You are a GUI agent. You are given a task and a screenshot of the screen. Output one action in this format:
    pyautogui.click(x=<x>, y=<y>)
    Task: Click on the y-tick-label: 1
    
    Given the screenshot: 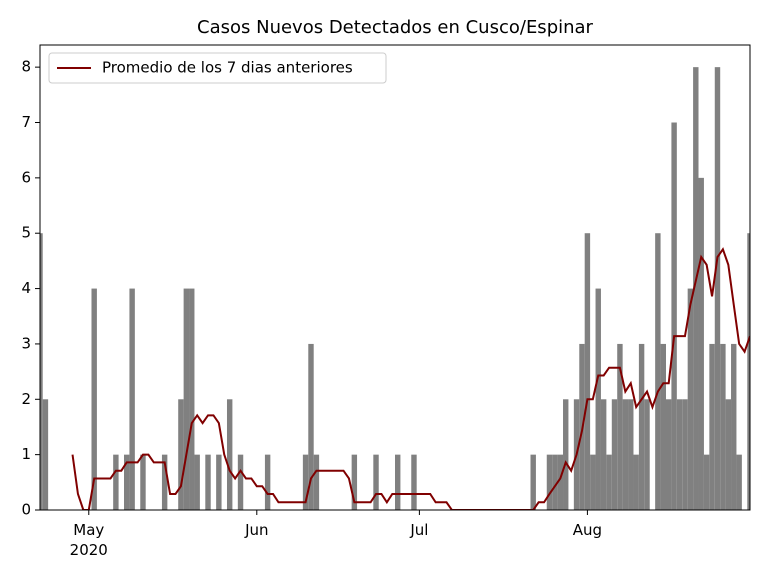 What is the action you would take?
    pyautogui.click(x=26, y=454)
    